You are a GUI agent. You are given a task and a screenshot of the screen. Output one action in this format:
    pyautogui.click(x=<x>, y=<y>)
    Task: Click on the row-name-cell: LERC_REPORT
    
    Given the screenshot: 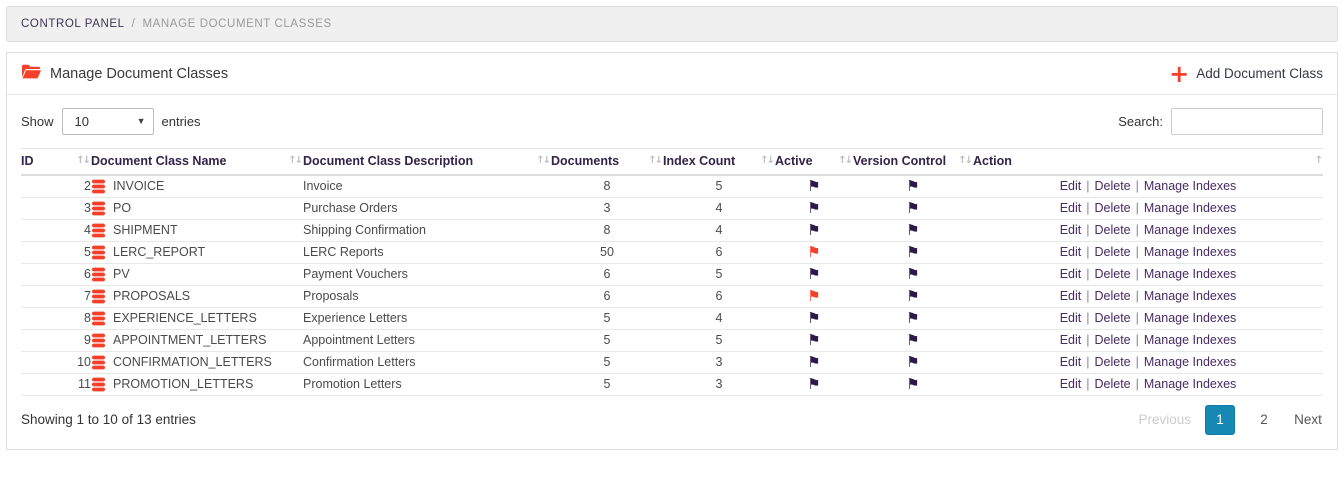 What is the action you would take?
    pyautogui.click(x=197, y=252)
    